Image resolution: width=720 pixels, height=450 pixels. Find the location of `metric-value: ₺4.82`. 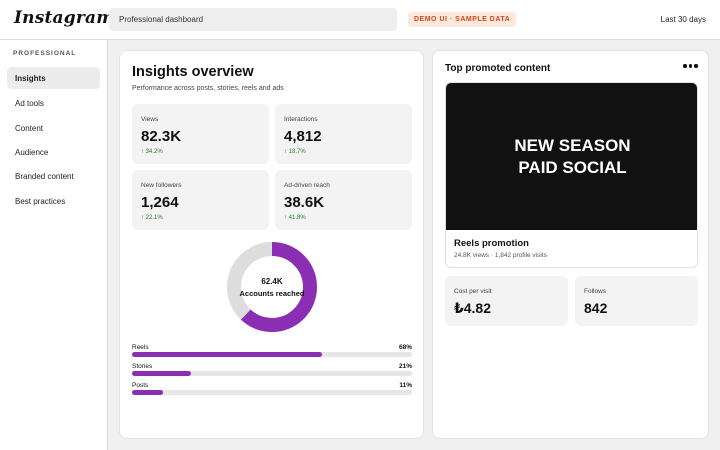

metric-value: ₺4.82 is located at coordinates (472, 308).